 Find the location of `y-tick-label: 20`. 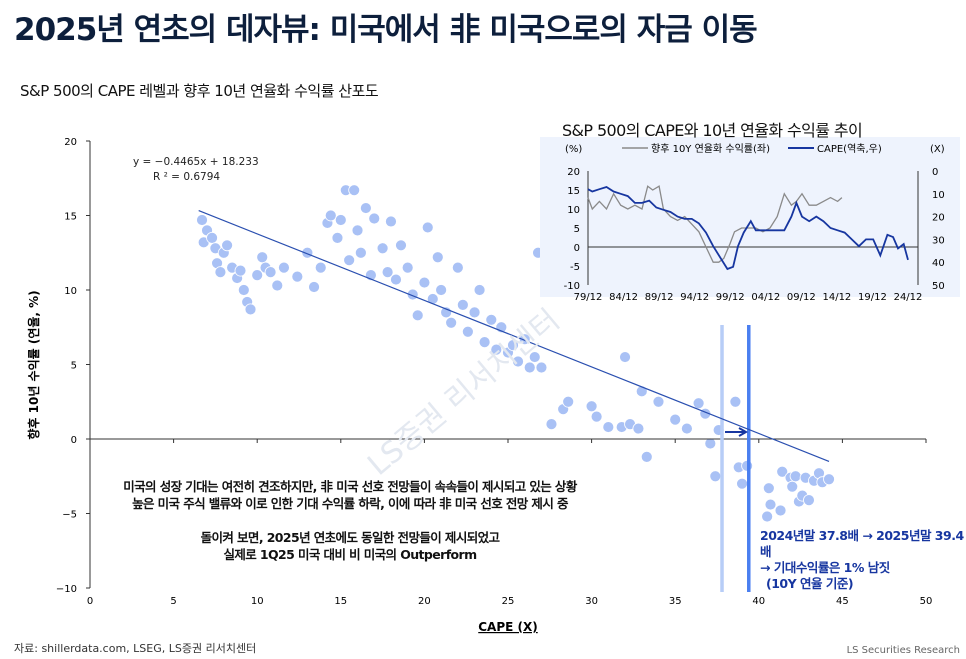

y-tick-label: 20 is located at coordinates (70, 142).